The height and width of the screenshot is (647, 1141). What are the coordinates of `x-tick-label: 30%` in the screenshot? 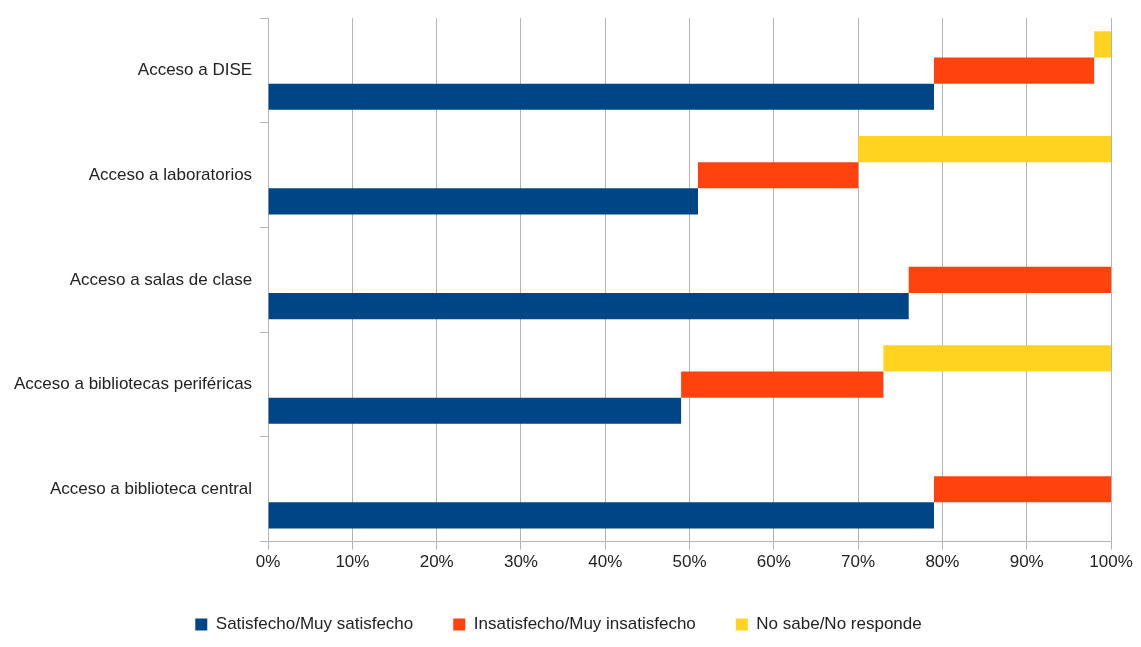 It's located at (520, 562).